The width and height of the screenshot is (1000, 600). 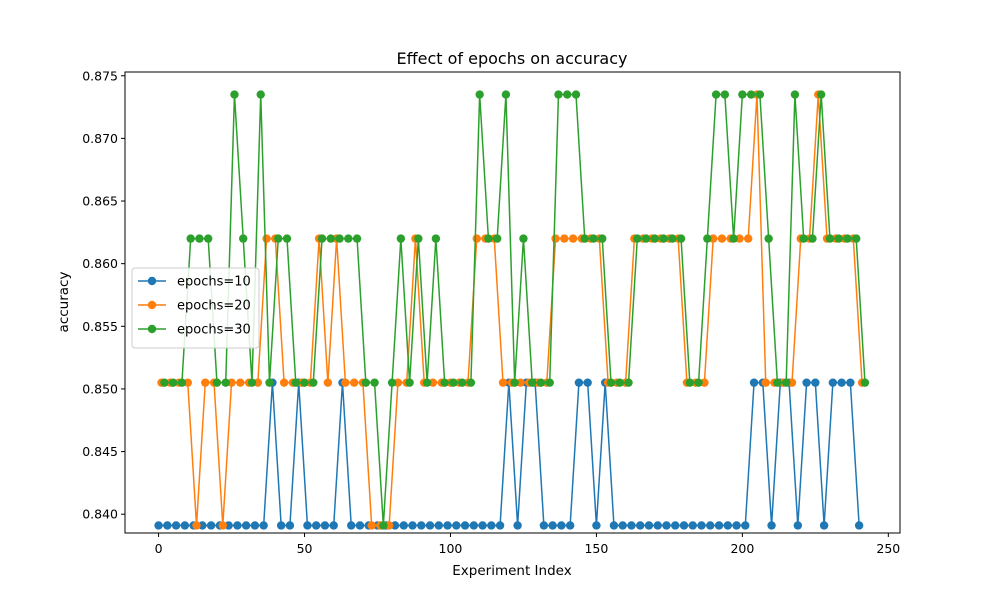 I want to click on legend-label: epochs=10, so click(x=214, y=282).